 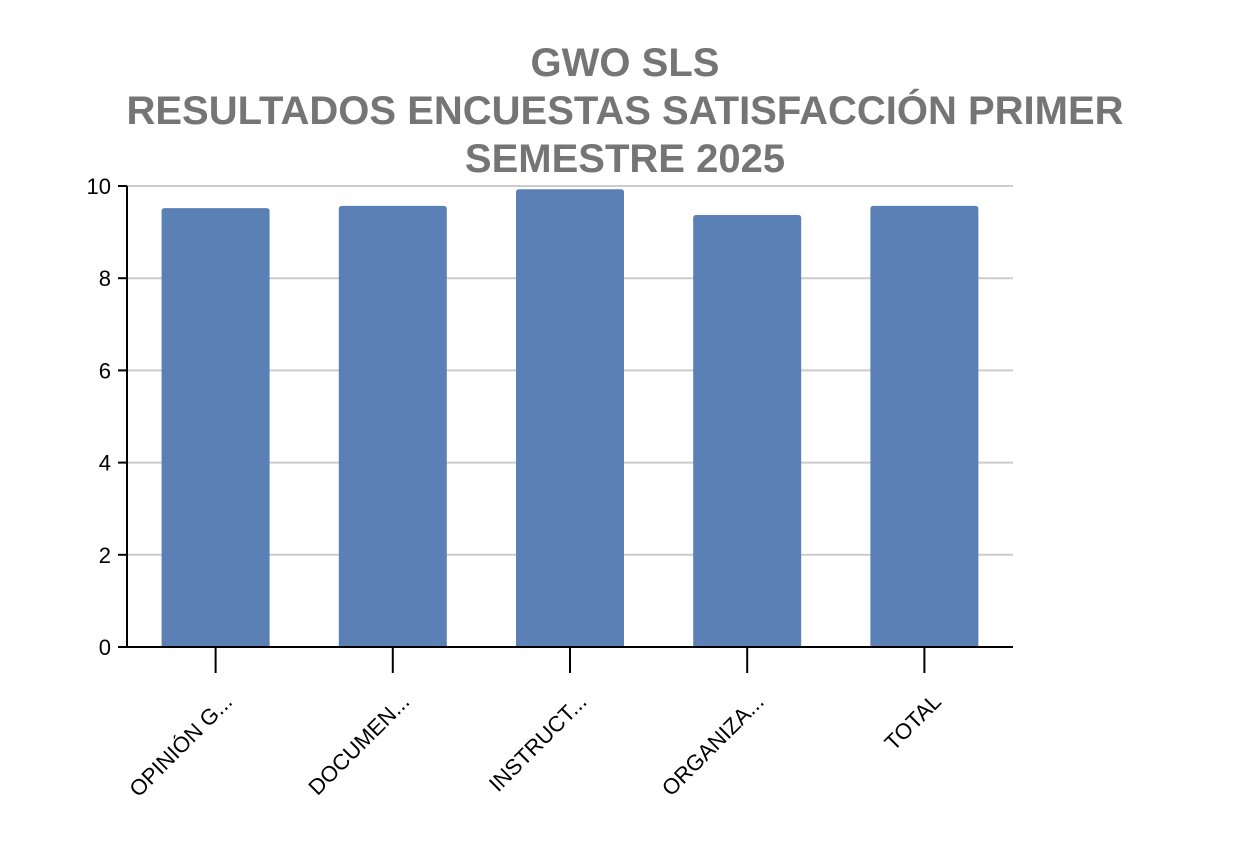 What do you see at coordinates (105, 278) in the screenshot?
I see `y-tick-label: 8` at bounding box center [105, 278].